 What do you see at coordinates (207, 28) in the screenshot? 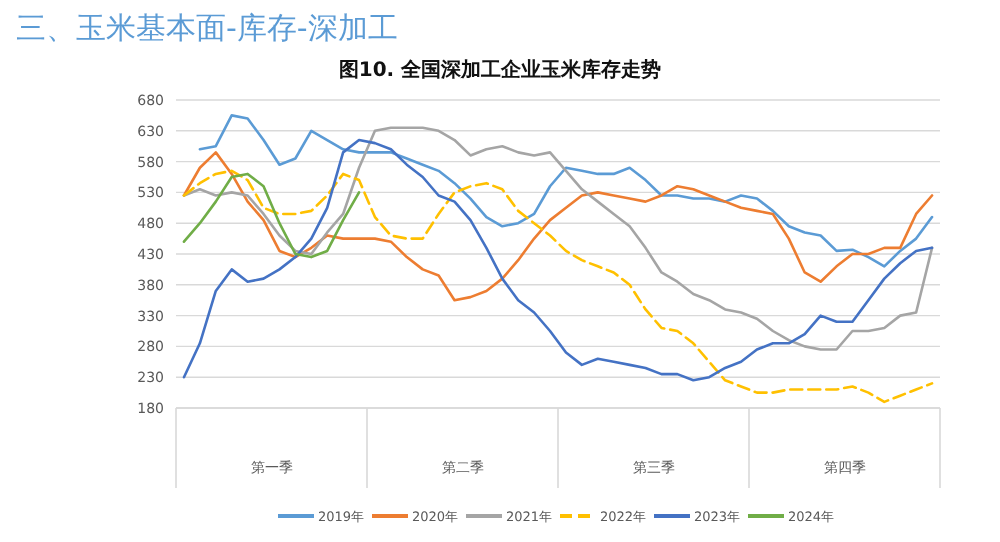
I see `title: 三、玉米基本面-库存-深加工` at bounding box center [207, 28].